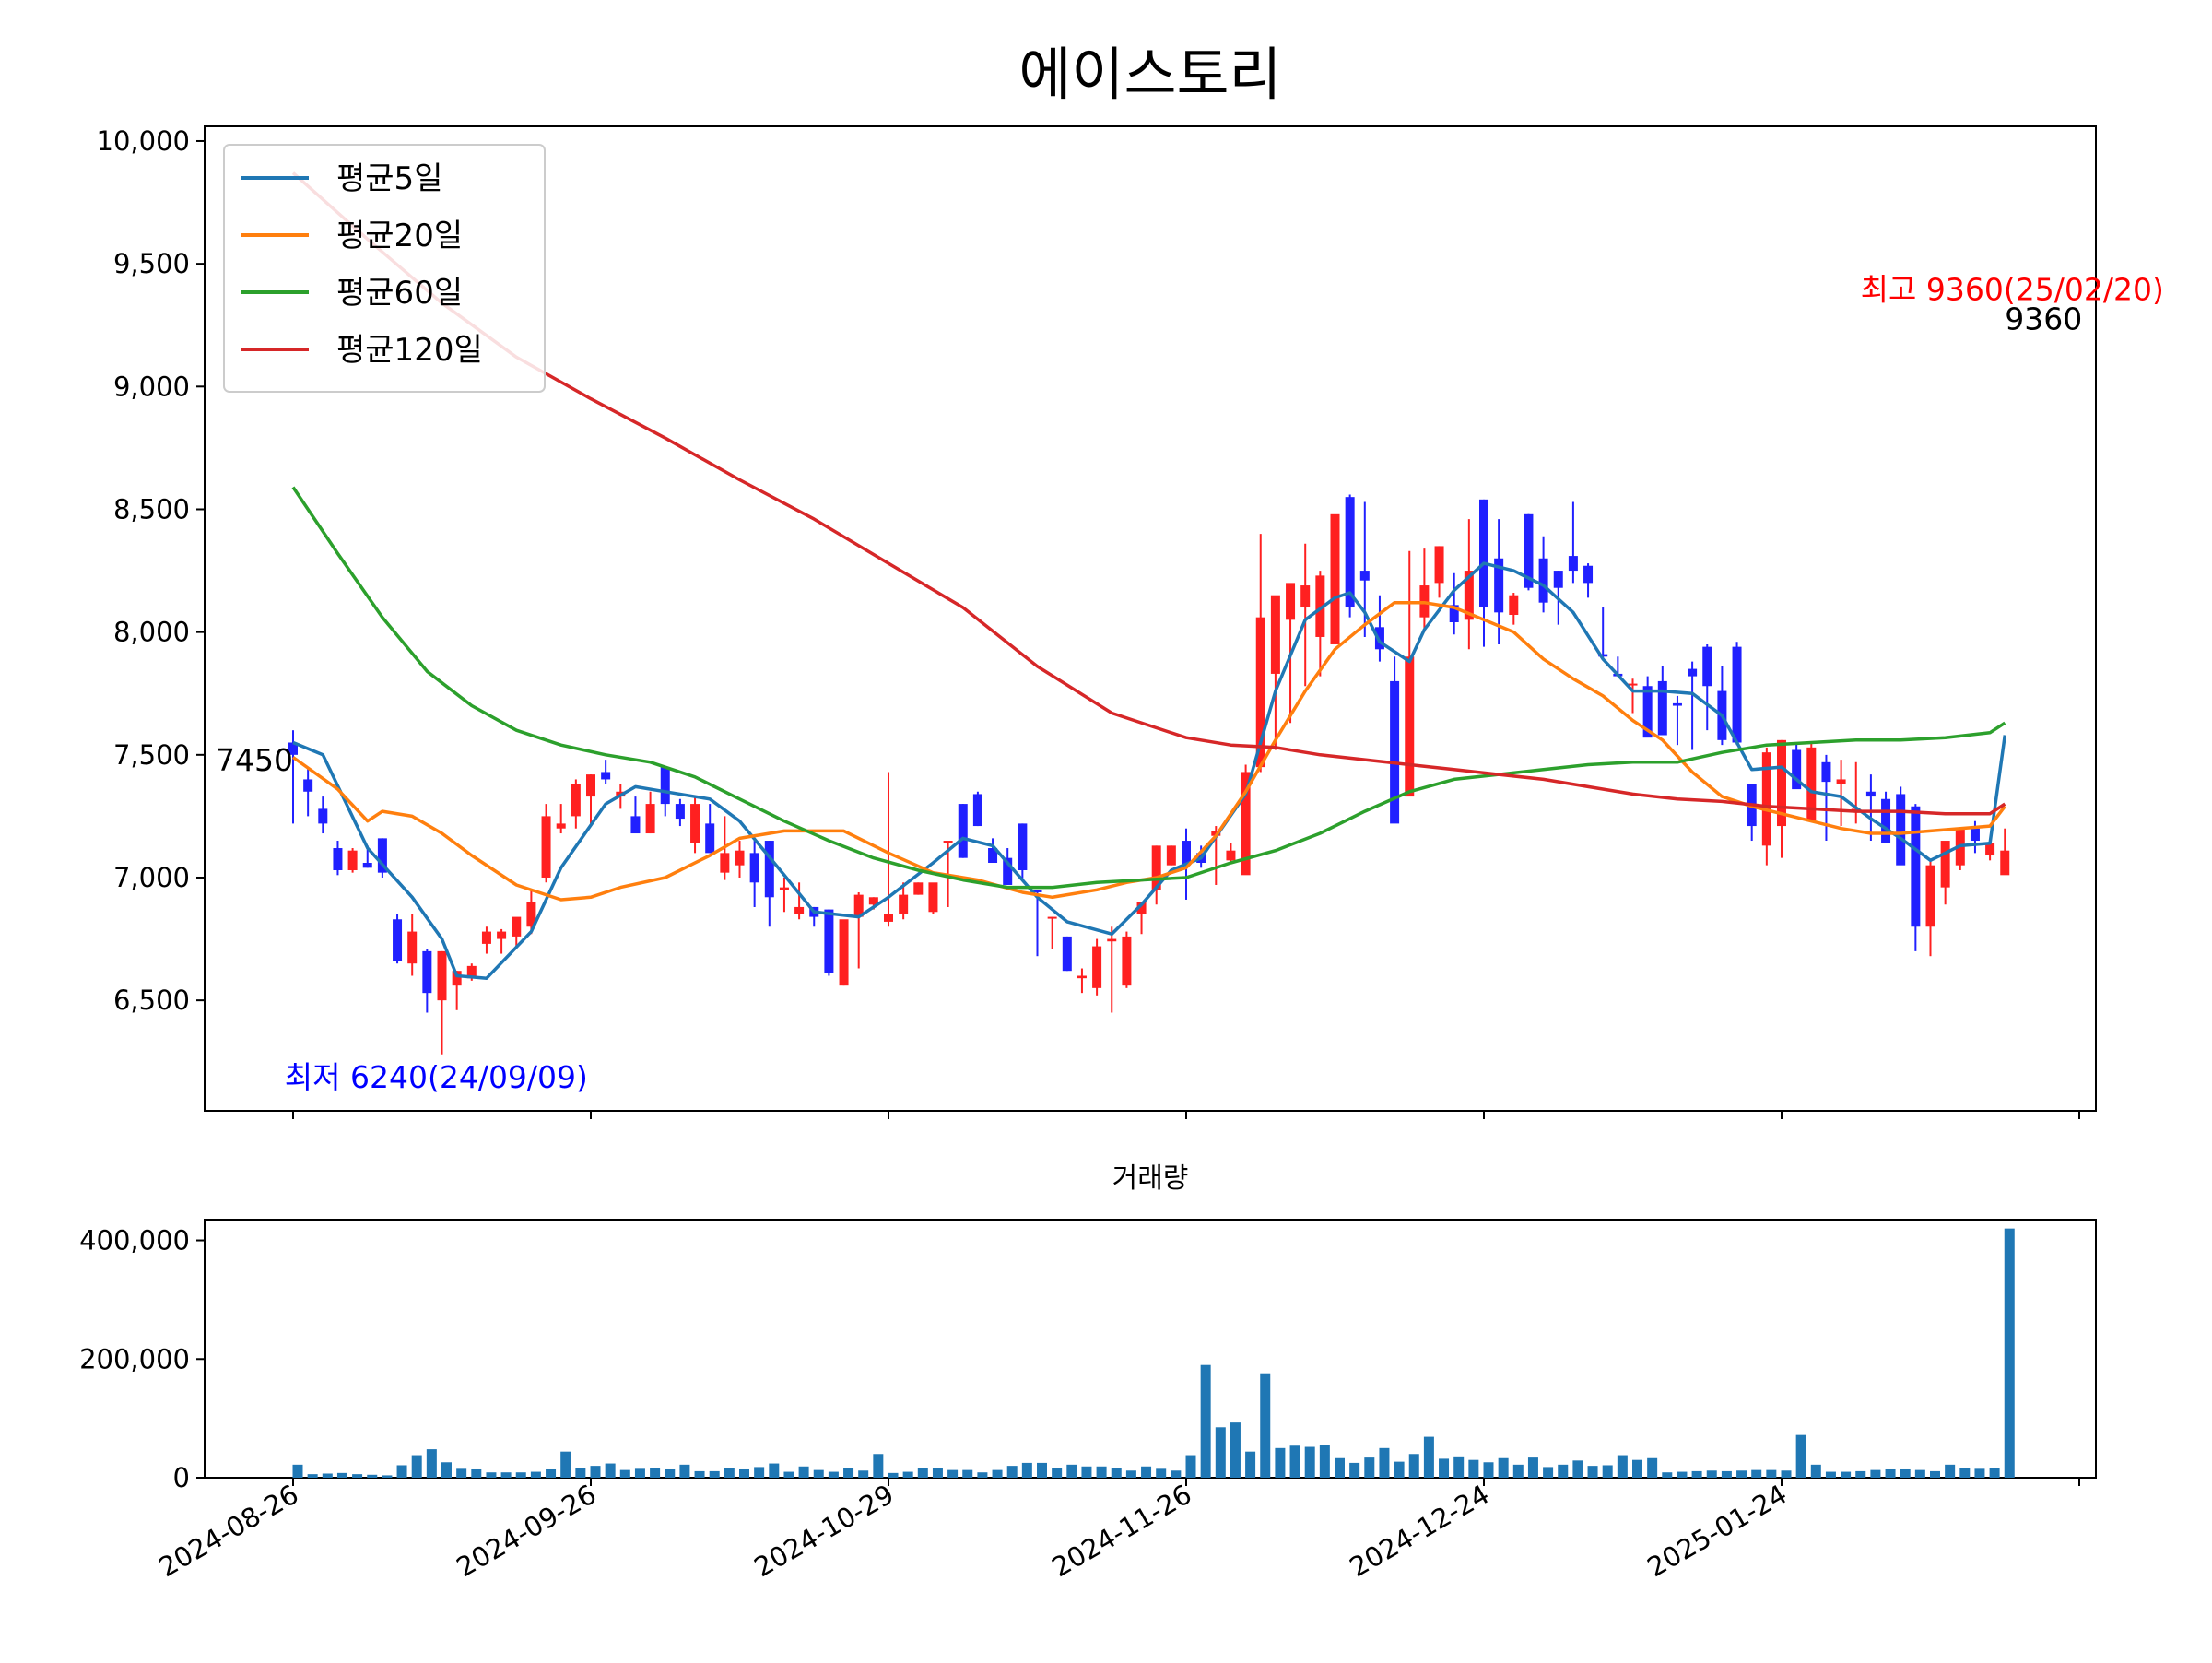 This screenshot has height=1663, width=2212. What do you see at coordinates (436, 1077) in the screenshot?
I see `low-price-annotation: 최저 6240(24/09/09)` at bounding box center [436, 1077].